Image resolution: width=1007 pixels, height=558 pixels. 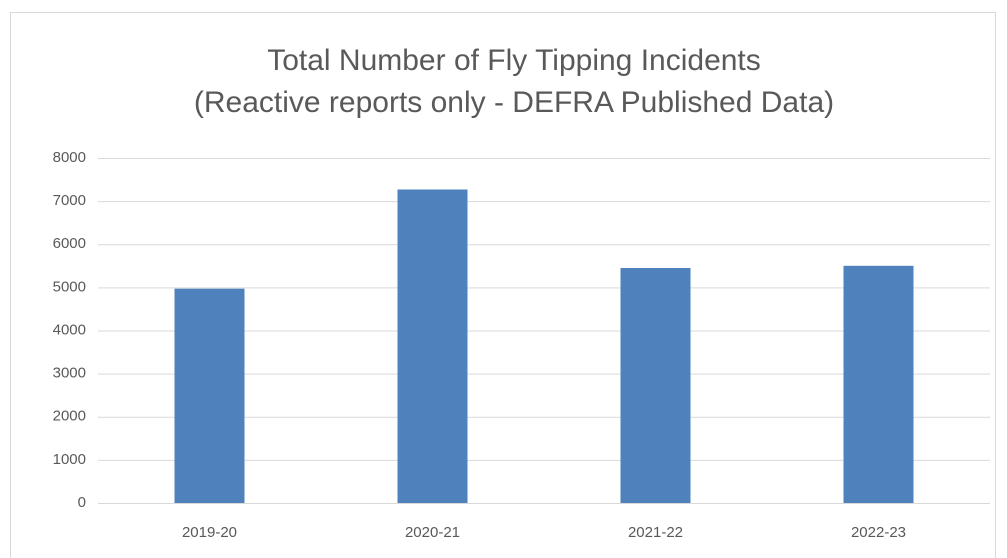 What do you see at coordinates (69, 459) in the screenshot?
I see `y-tick-label: 1000` at bounding box center [69, 459].